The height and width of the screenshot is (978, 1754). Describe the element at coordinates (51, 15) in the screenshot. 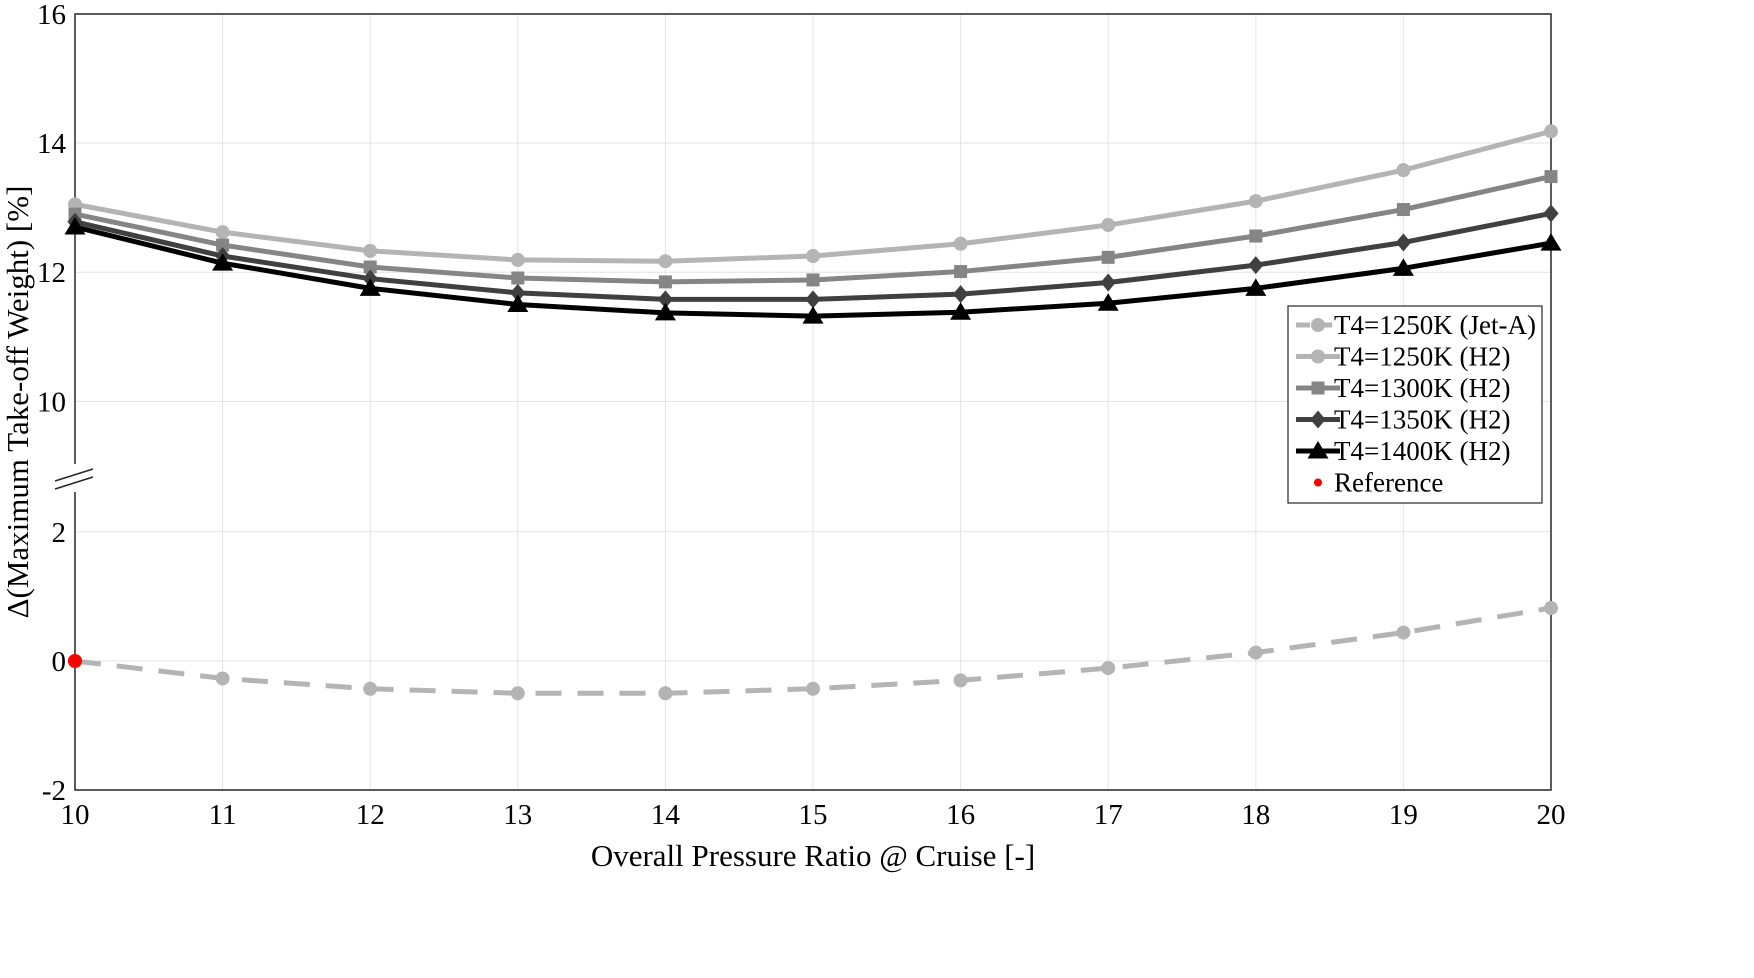

I see `y-tick-label: 16` at that location.